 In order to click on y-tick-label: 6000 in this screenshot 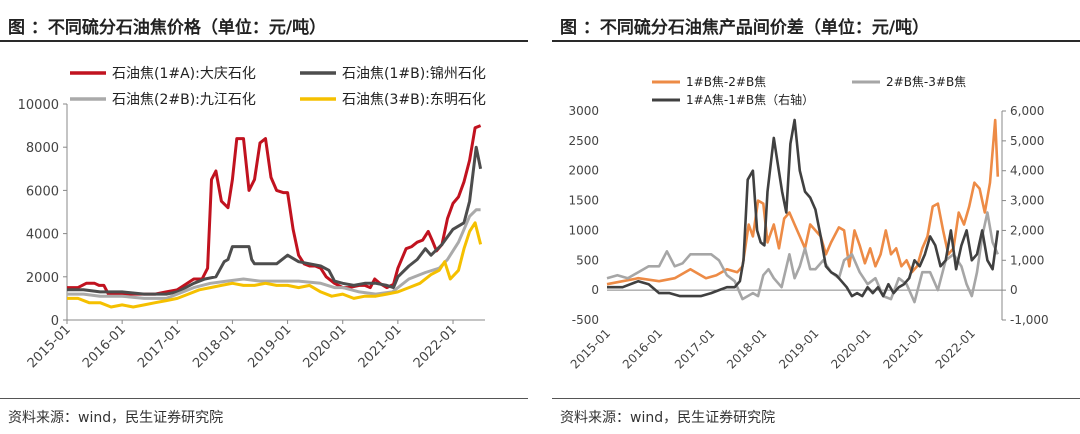, I will do `click(42, 191)`.